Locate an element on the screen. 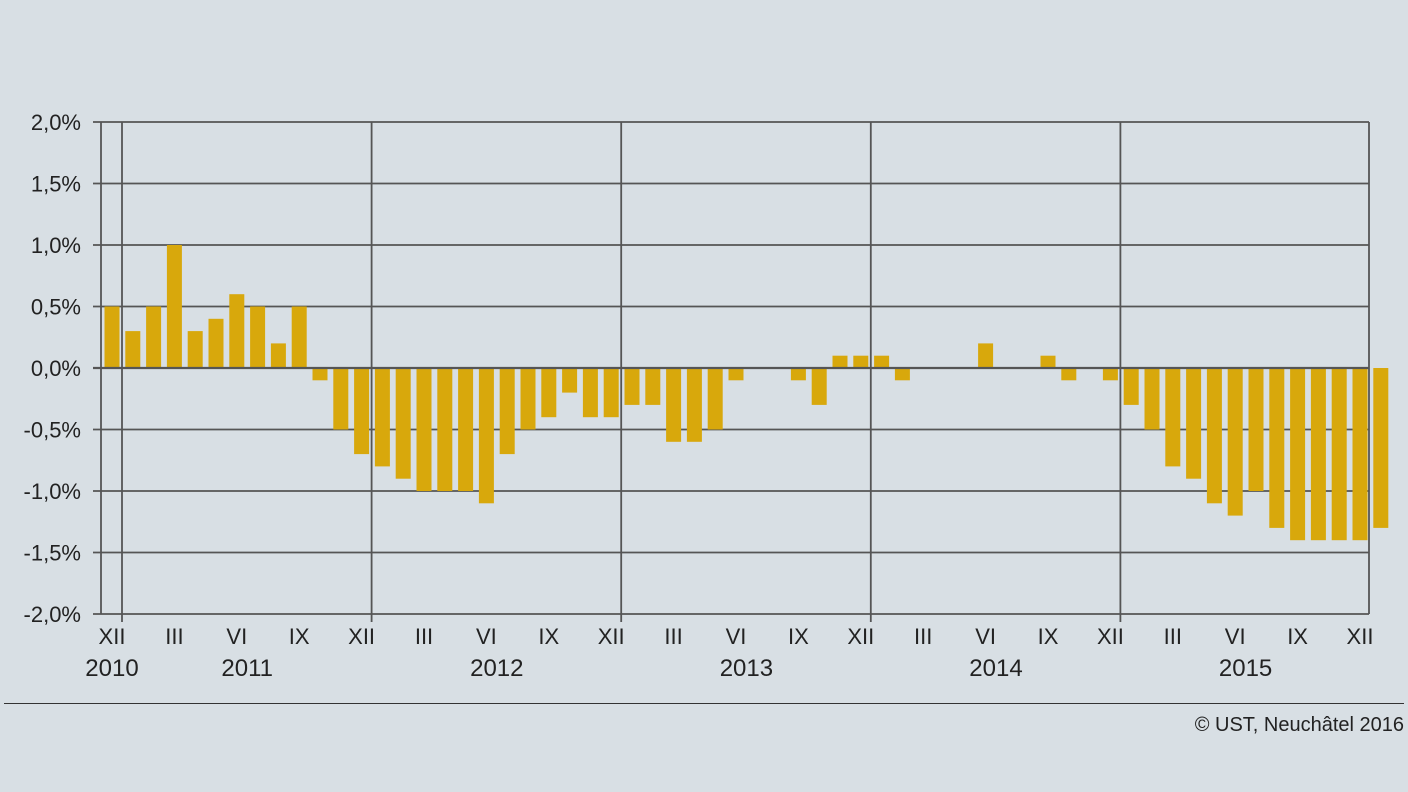 The height and width of the screenshot is (792, 1408). footer-divider is located at coordinates (704, 703).